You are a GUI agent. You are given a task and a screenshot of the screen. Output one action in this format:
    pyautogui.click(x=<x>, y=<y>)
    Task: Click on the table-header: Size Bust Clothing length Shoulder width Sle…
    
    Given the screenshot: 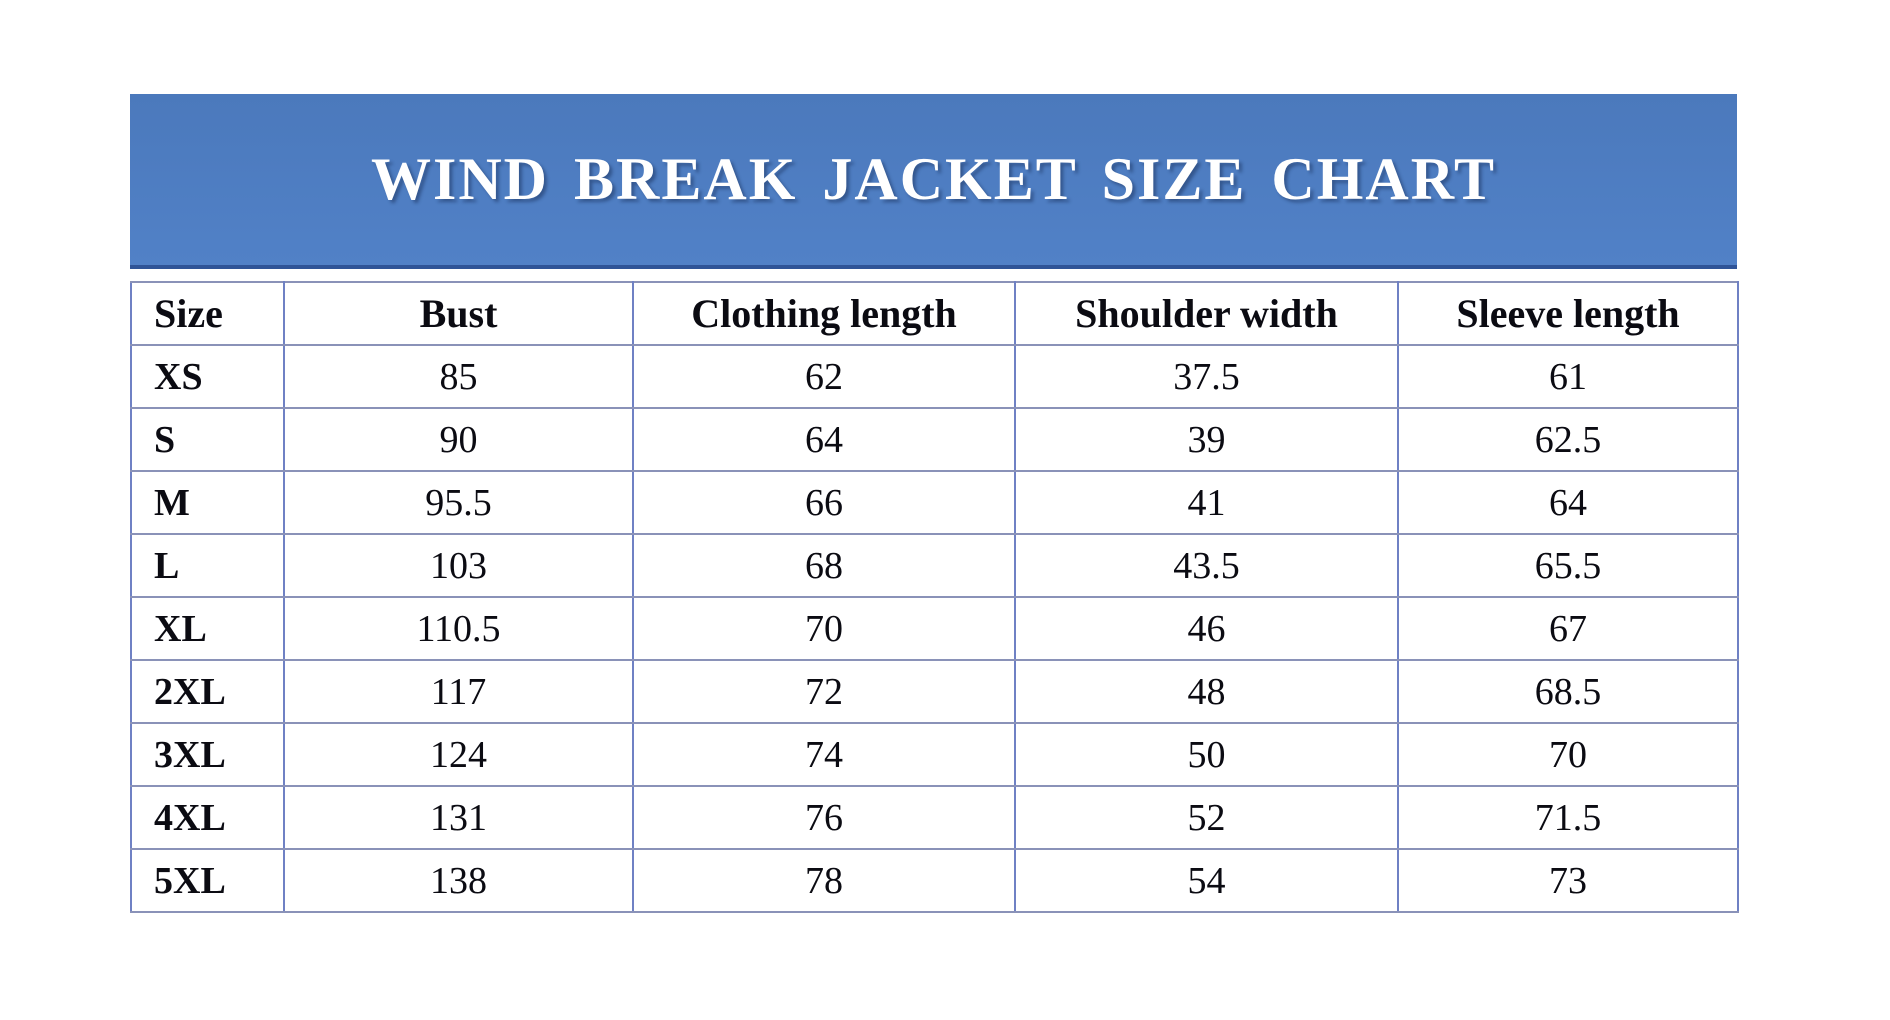 What is the action you would take?
    pyautogui.click(x=934, y=313)
    